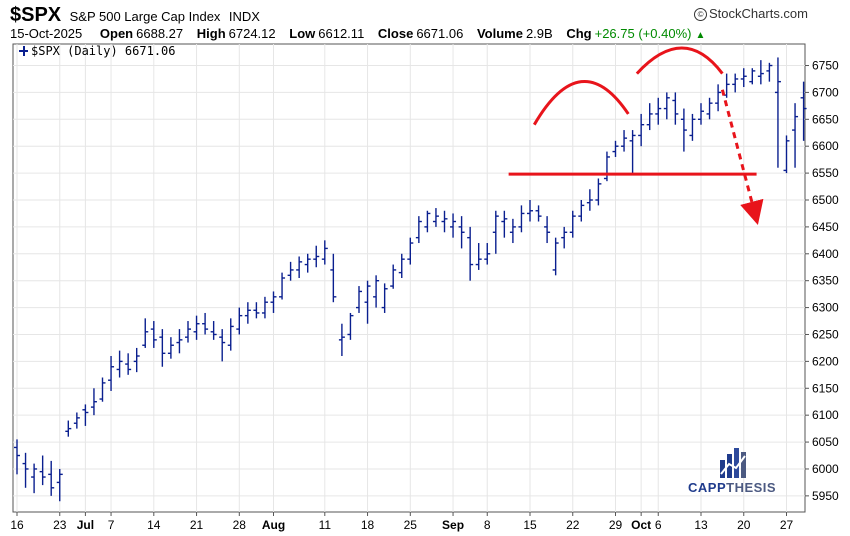 Image resolution: width=850 pixels, height=536 pixels. Describe the element at coordinates (530, 525) in the screenshot. I see `x-tick-label: 15` at that location.